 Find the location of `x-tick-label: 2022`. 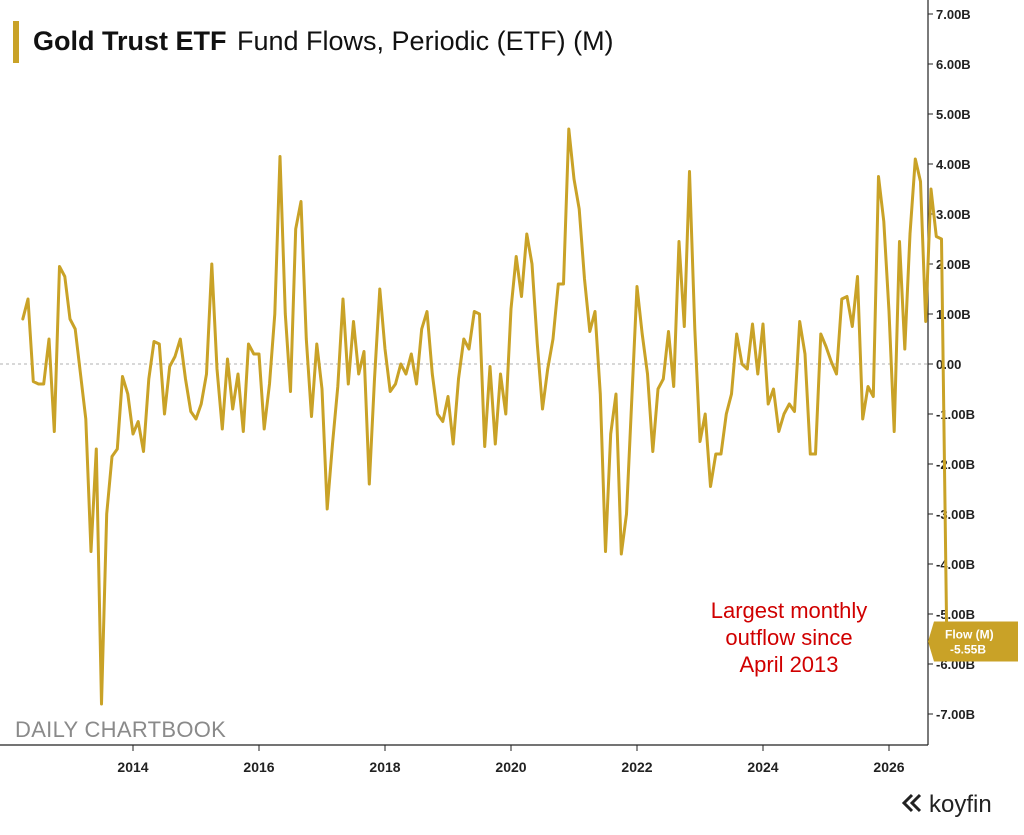

x-tick-label: 2022 is located at coordinates (636, 767).